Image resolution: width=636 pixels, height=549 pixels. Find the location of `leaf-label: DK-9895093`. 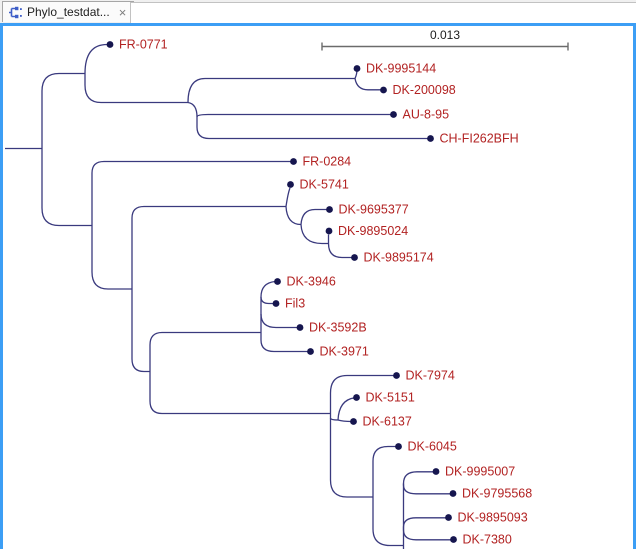

leaf-label: DK-9895093 is located at coordinates (493, 518).